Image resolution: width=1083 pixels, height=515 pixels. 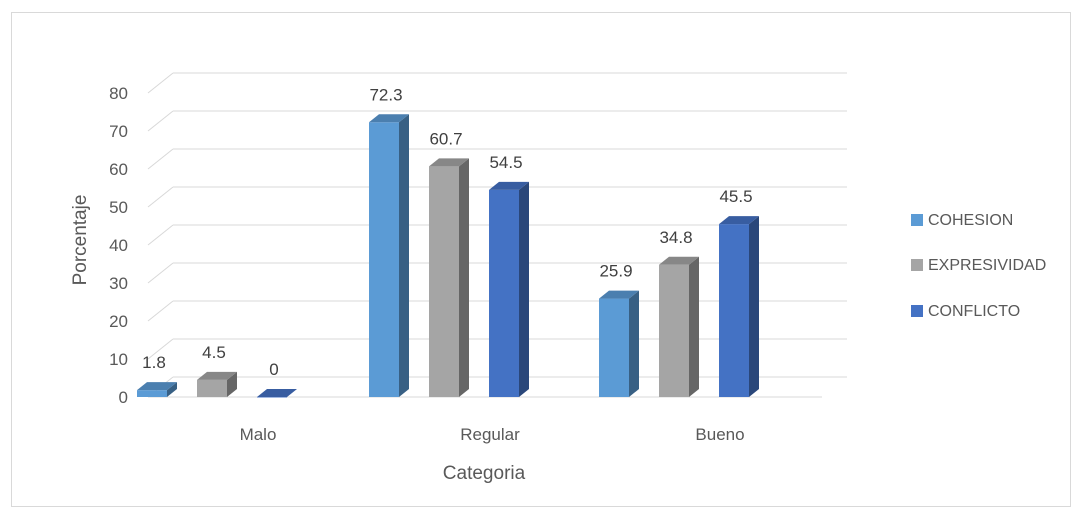 I want to click on legend-entry-label: CONFLICTO, so click(x=974, y=311).